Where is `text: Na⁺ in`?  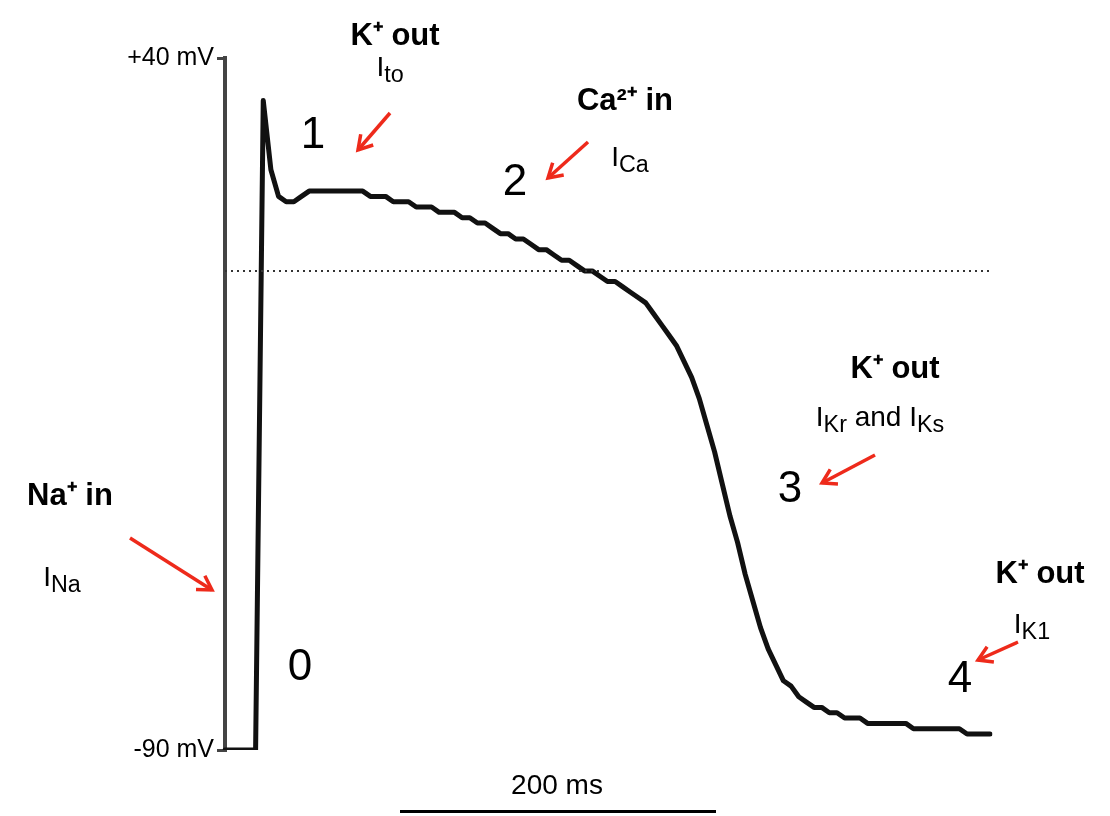
text: Na⁺ in is located at coordinates (70, 494).